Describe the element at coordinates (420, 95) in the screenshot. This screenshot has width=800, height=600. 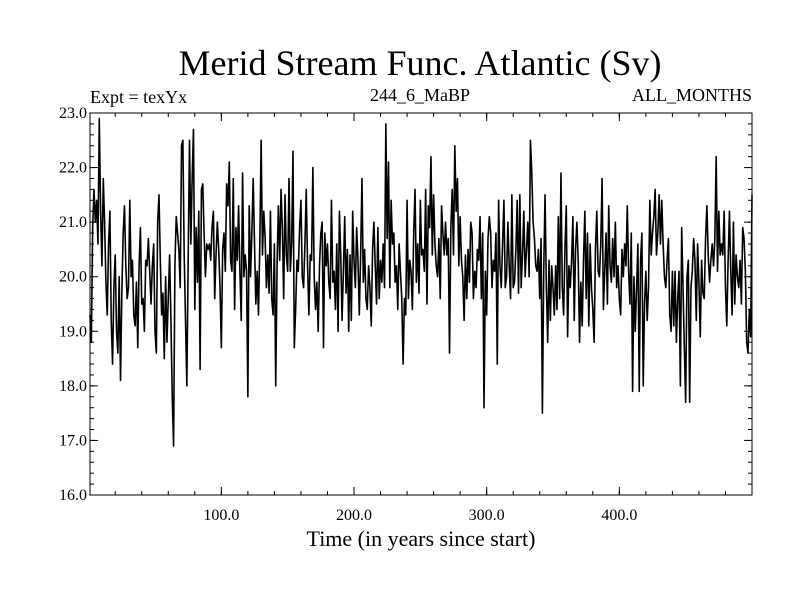
I see `run-label: 244_6_MaBP` at that location.